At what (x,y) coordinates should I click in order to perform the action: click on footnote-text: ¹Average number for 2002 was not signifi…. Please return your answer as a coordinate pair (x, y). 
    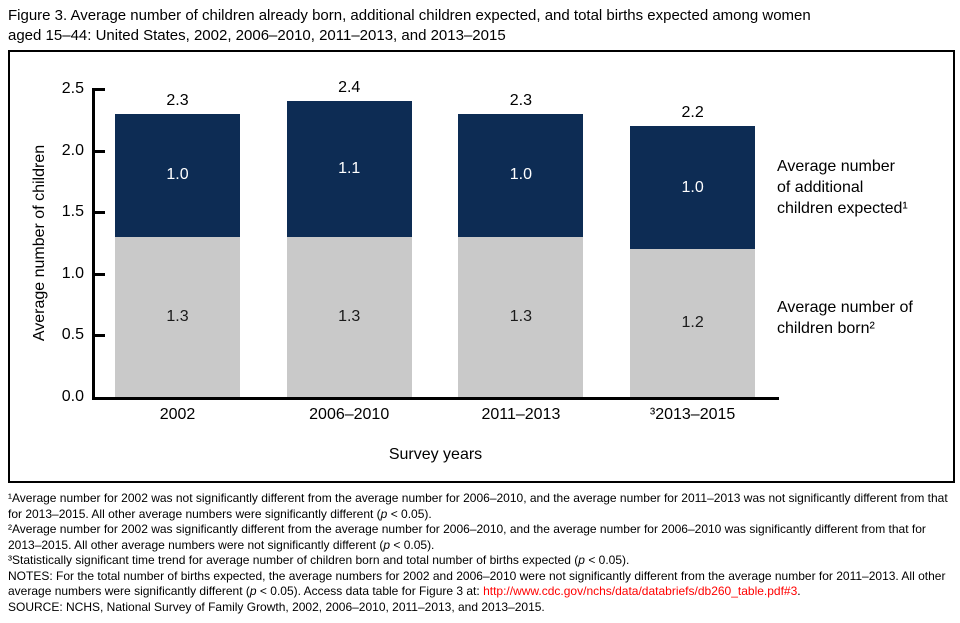
    Looking at the image, I should click on (478, 506).